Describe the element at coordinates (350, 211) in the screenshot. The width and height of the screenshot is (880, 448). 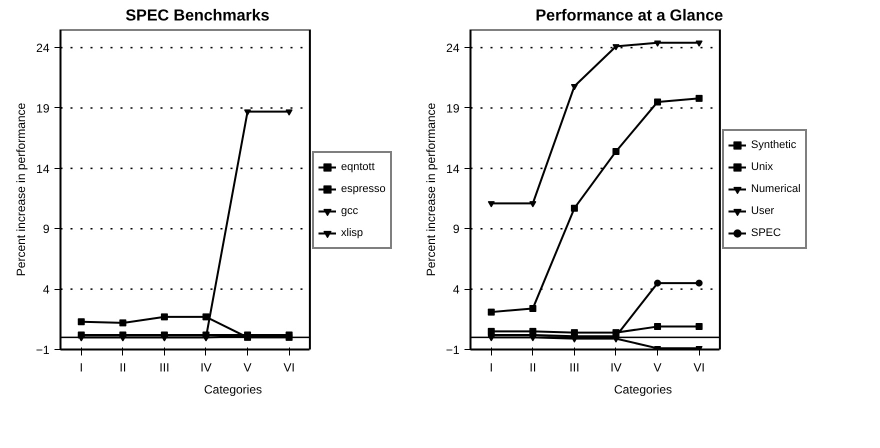
I see `legend-label: gcc` at that location.